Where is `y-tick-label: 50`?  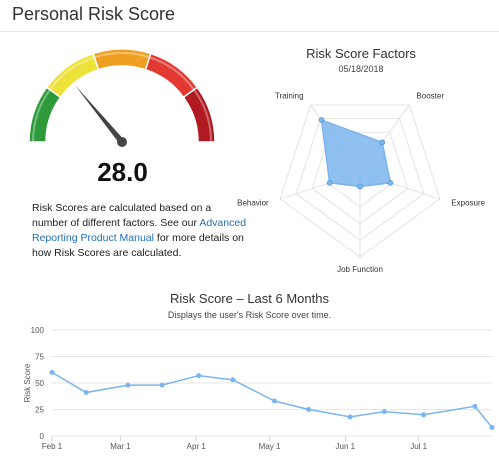
y-tick-label: 50 is located at coordinates (39, 383).